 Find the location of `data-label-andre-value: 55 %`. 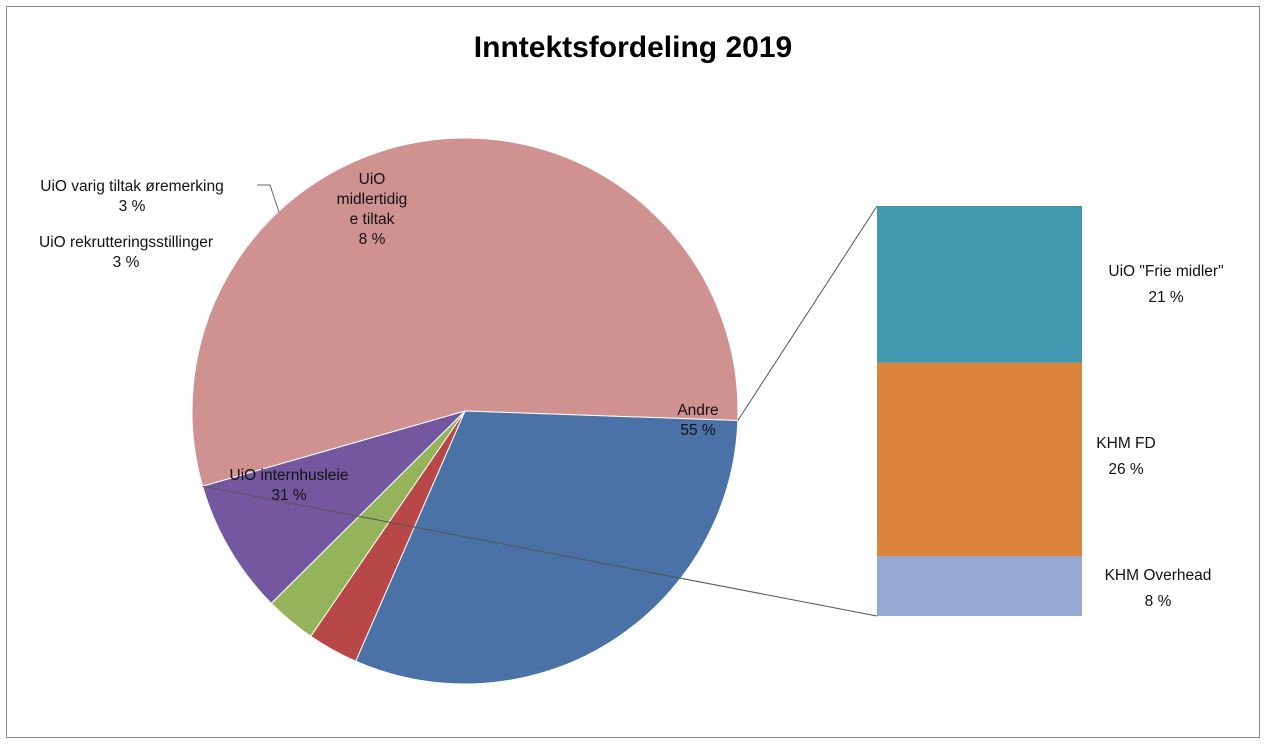

data-label-andre-value: 55 % is located at coordinates (698, 430).